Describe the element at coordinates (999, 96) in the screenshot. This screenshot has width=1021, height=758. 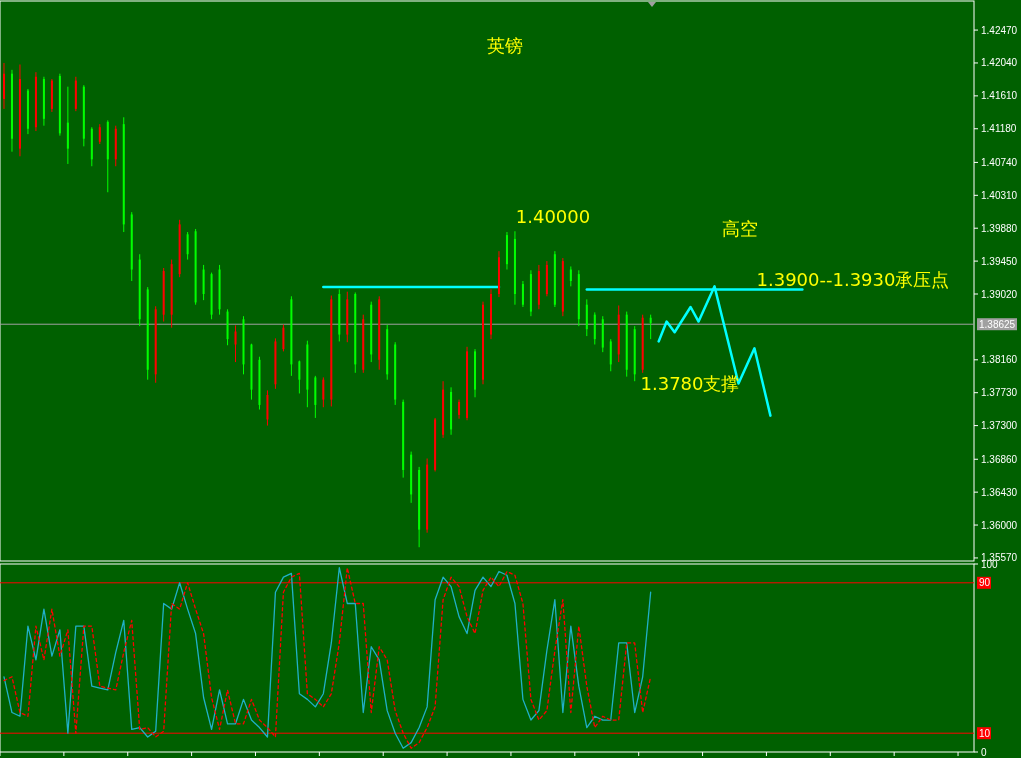
I see `y-tick-label: 1.41610` at that location.